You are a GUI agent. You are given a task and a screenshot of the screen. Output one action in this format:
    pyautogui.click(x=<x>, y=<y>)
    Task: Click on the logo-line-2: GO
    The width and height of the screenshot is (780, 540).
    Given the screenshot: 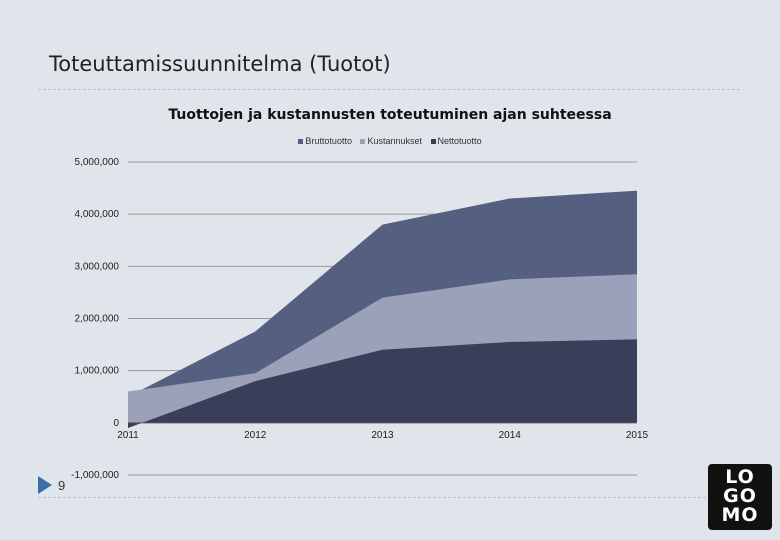 What is the action you would take?
    pyautogui.click(x=740, y=496)
    